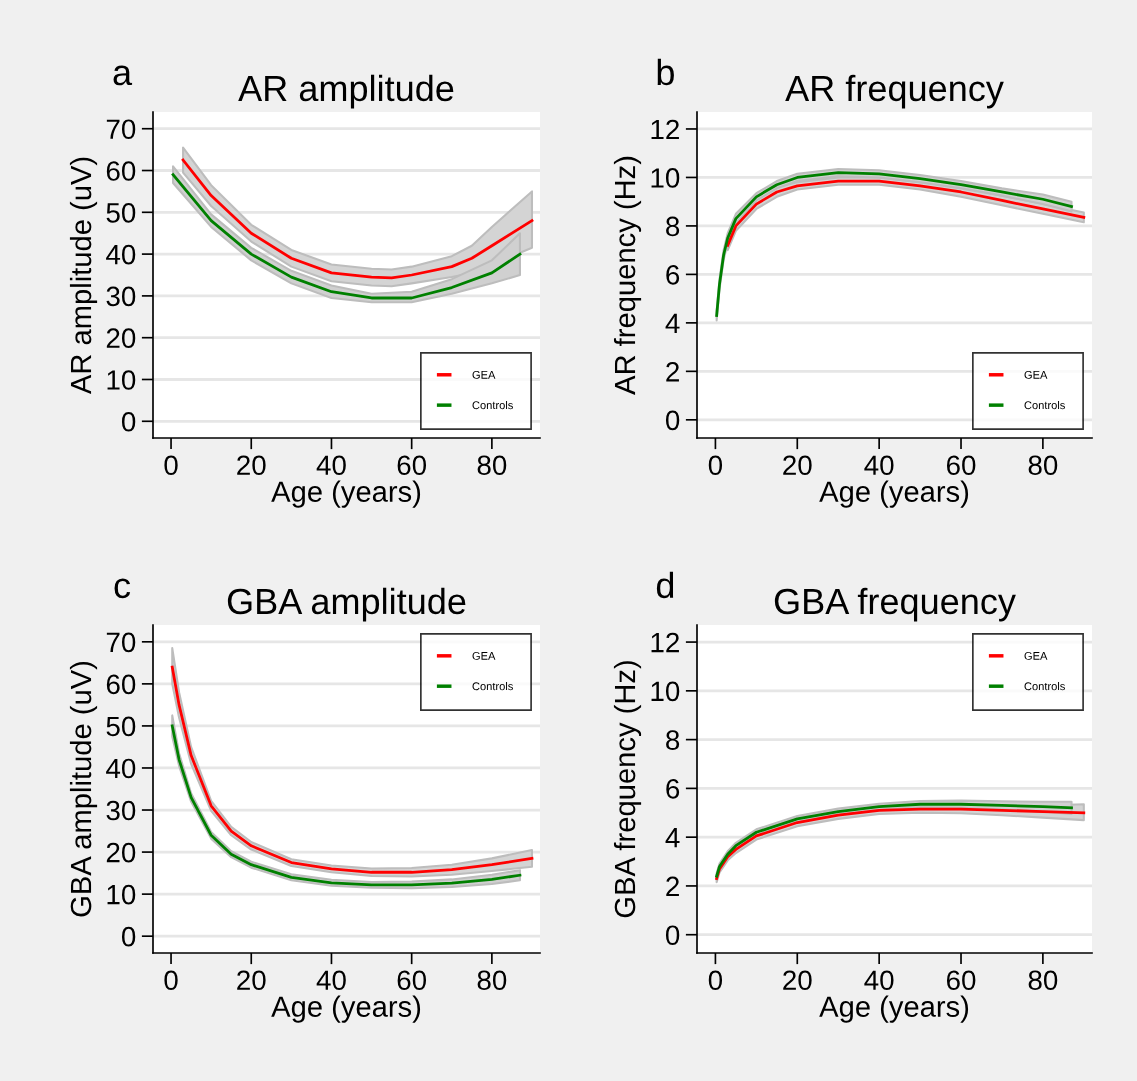 This screenshot has width=1137, height=1081. I want to click on text: b, so click(665, 72).